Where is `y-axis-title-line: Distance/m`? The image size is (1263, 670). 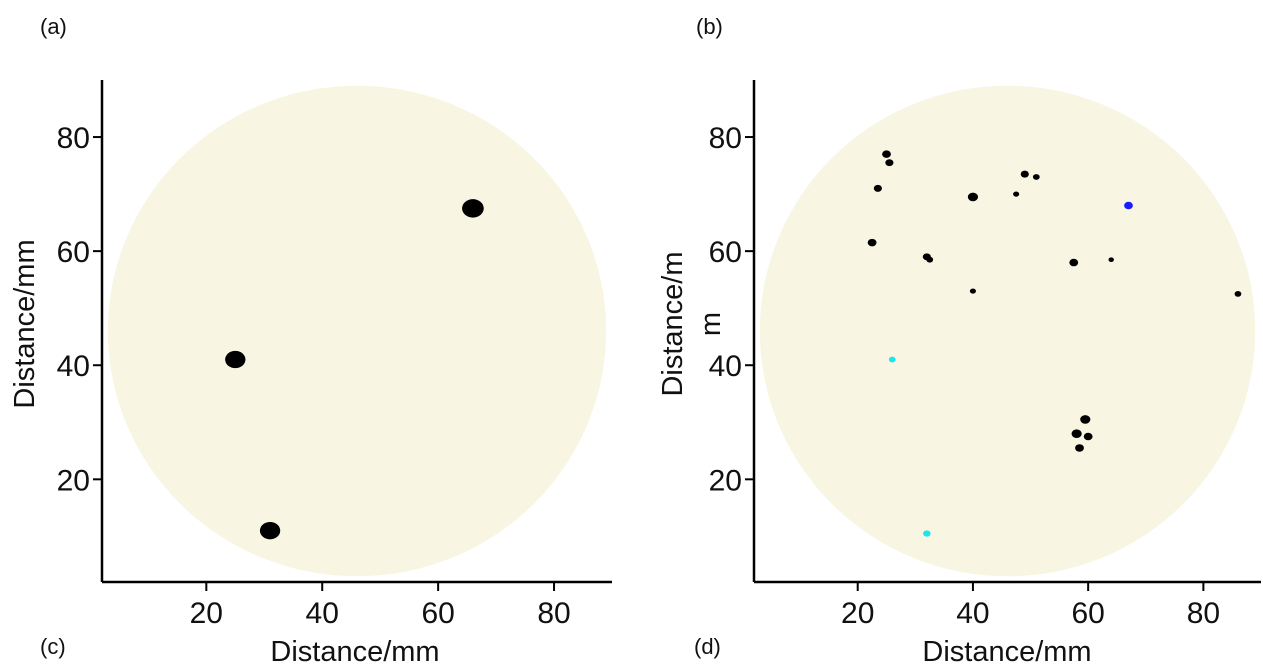
y-axis-title-line: Distance/m is located at coordinates (673, 323).